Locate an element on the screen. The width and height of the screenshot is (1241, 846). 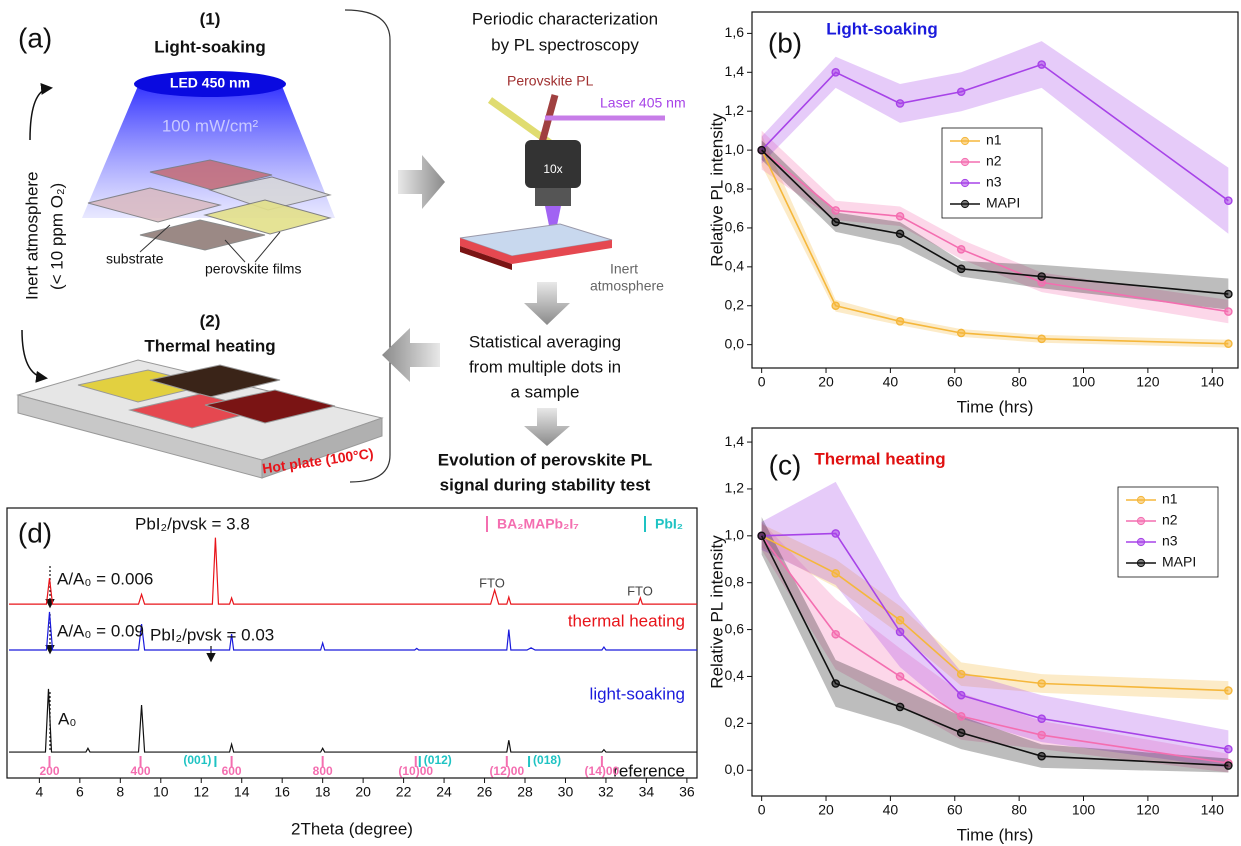
x-tick-label: 32 is located at coordinates (606, 792).